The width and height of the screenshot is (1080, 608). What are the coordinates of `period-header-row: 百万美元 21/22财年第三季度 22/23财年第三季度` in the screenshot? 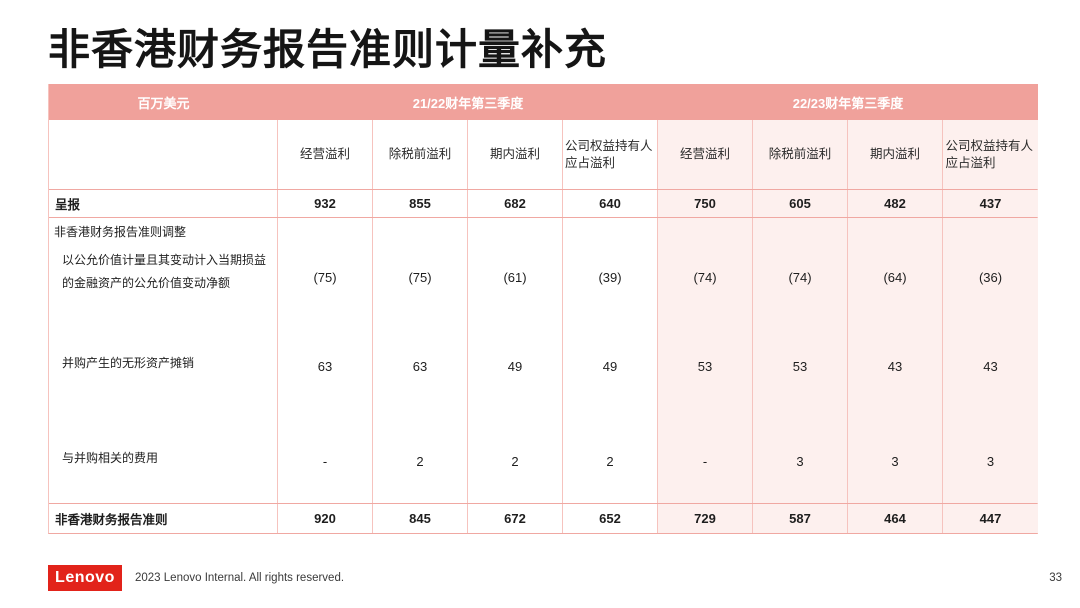 It's located at (543, 102).